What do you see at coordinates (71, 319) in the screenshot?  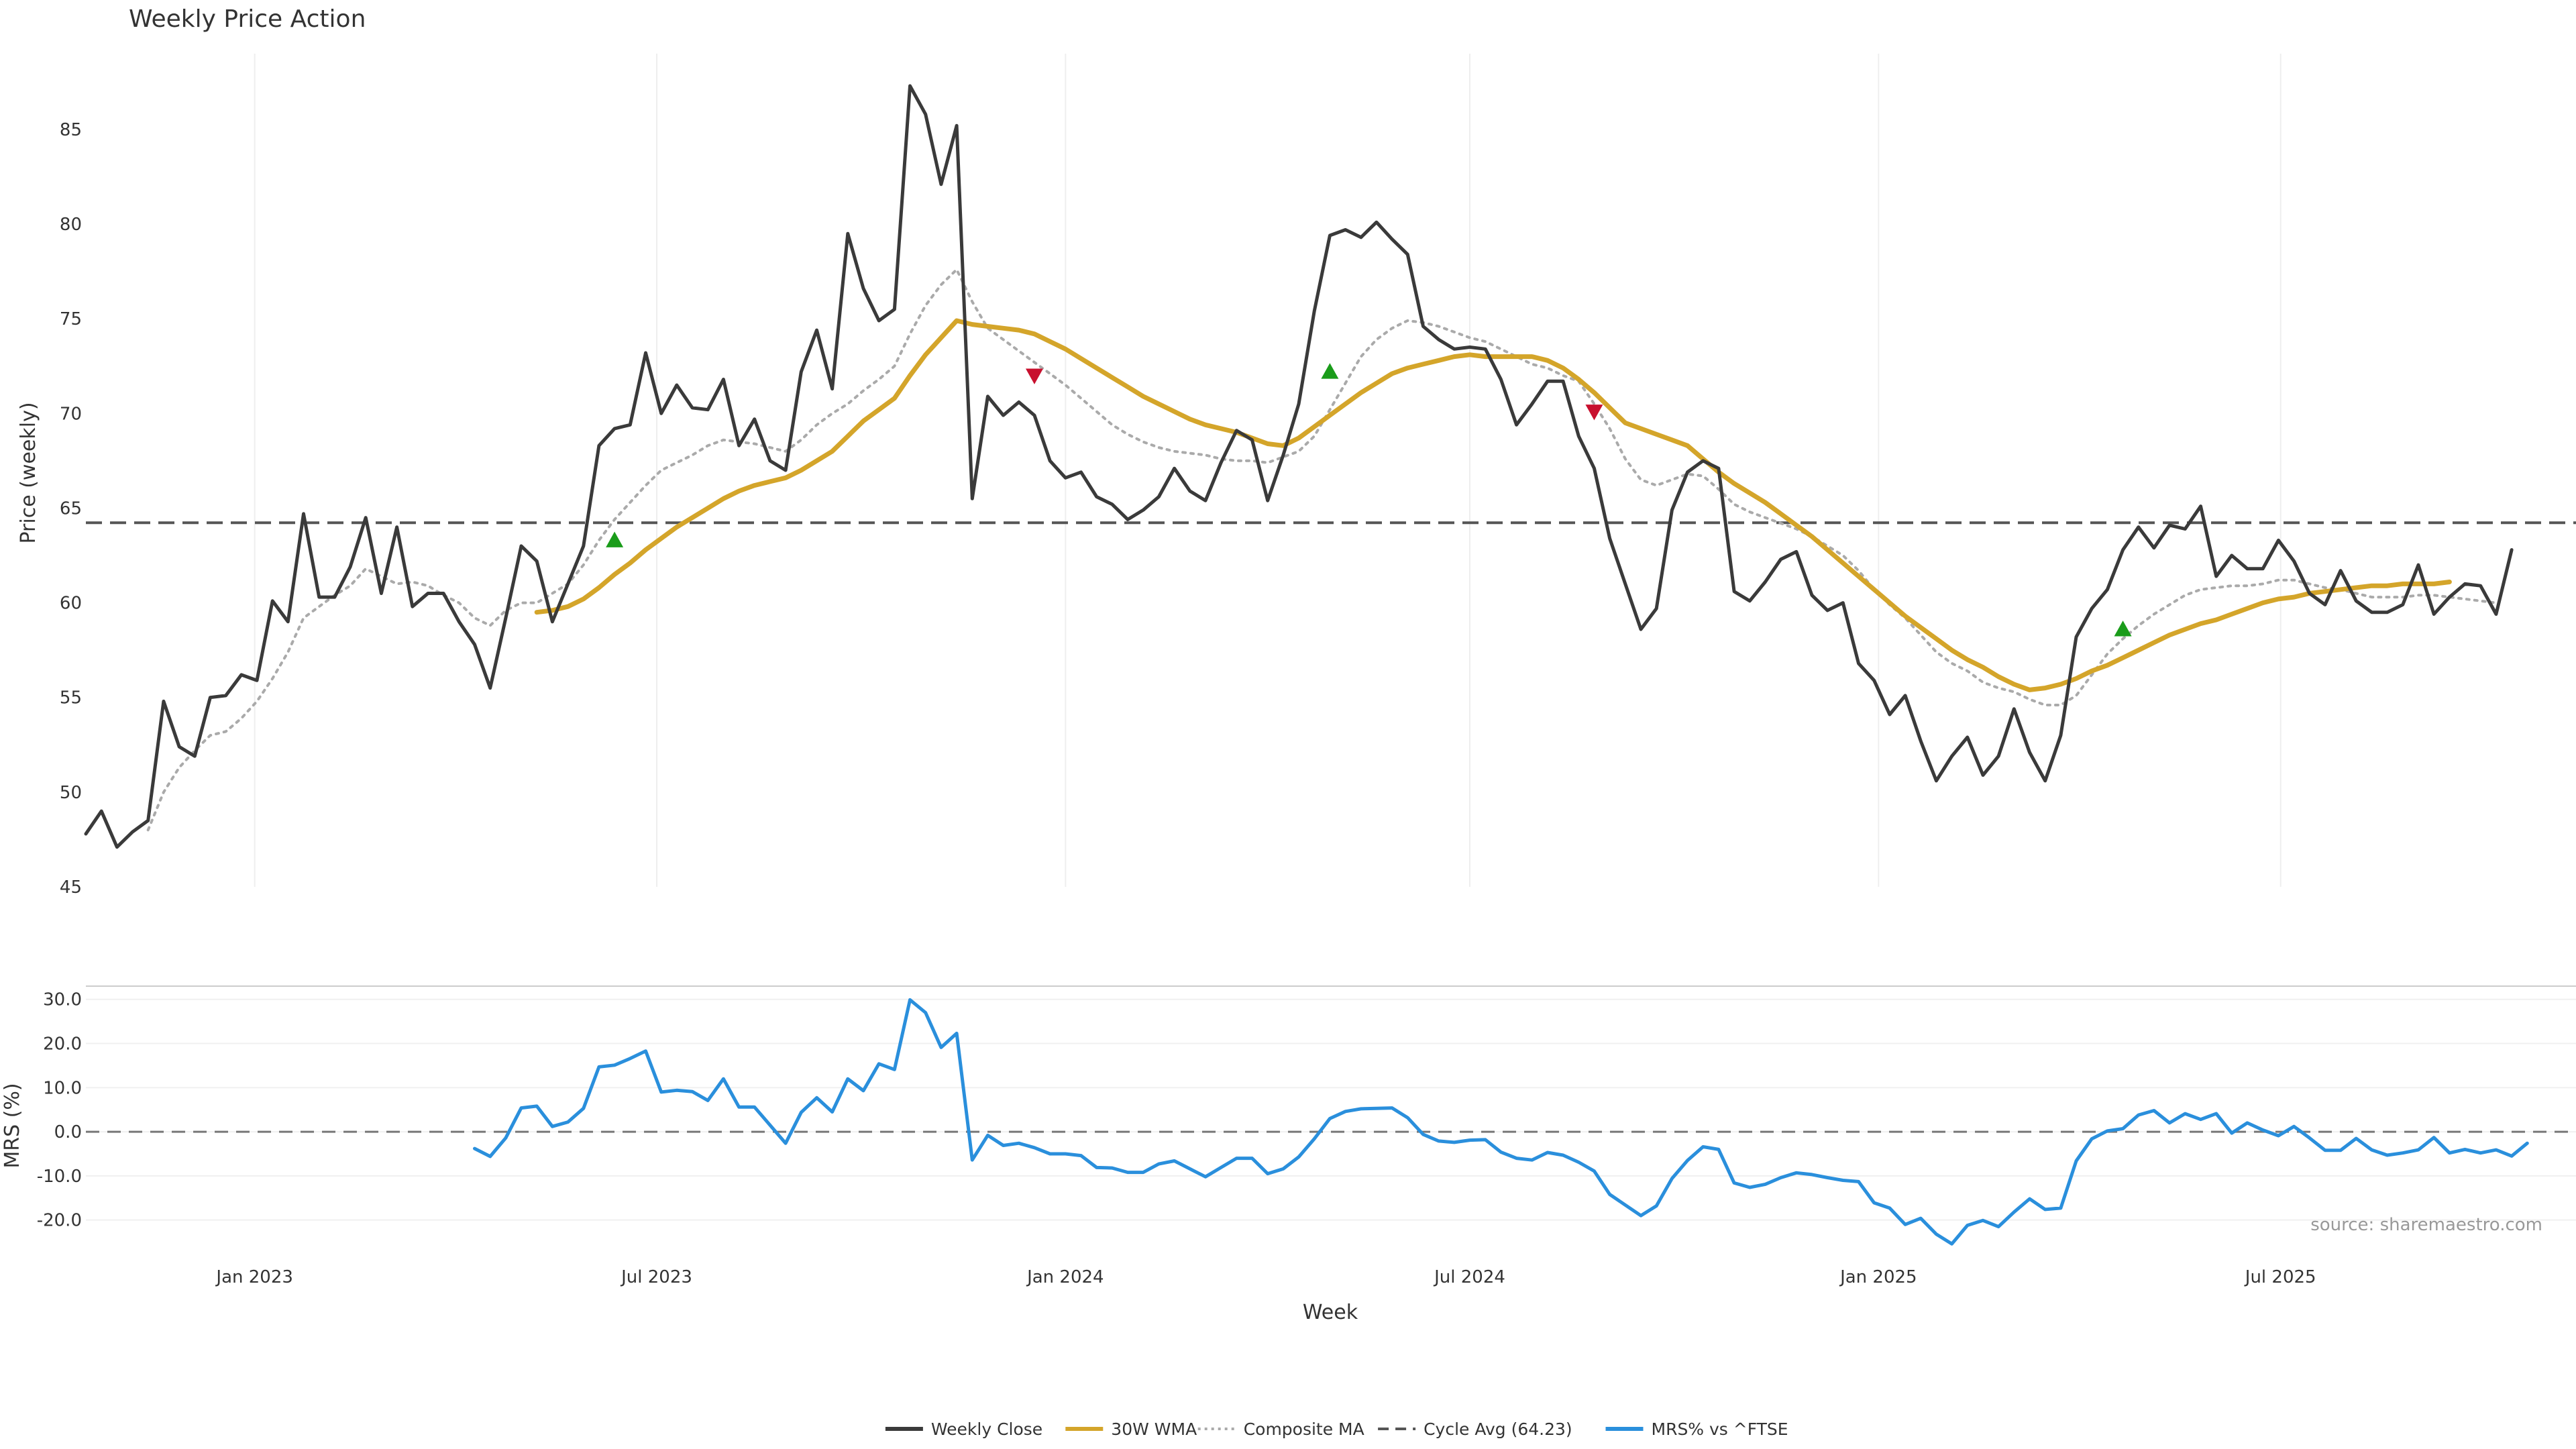 I see `price-y-tick-label: 75` at bounding box center [71, 319].